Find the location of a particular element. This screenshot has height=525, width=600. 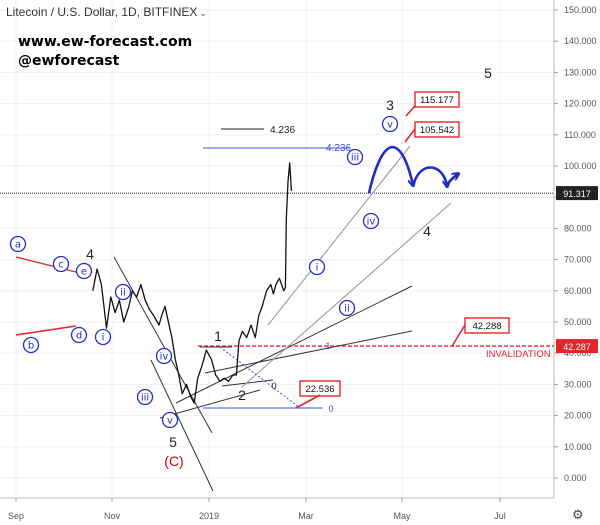

chart-header: Litecoin / U.S. Dollar, 1D, BITFINEX ⌄ is located at coordinates (106, 12).